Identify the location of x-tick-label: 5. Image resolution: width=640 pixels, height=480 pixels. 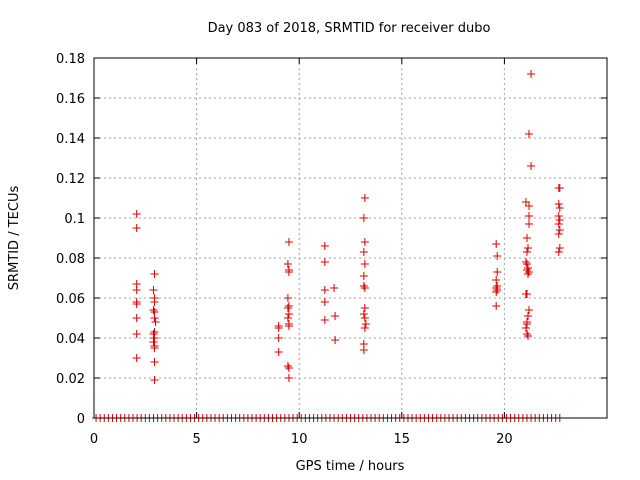
(196, 439).